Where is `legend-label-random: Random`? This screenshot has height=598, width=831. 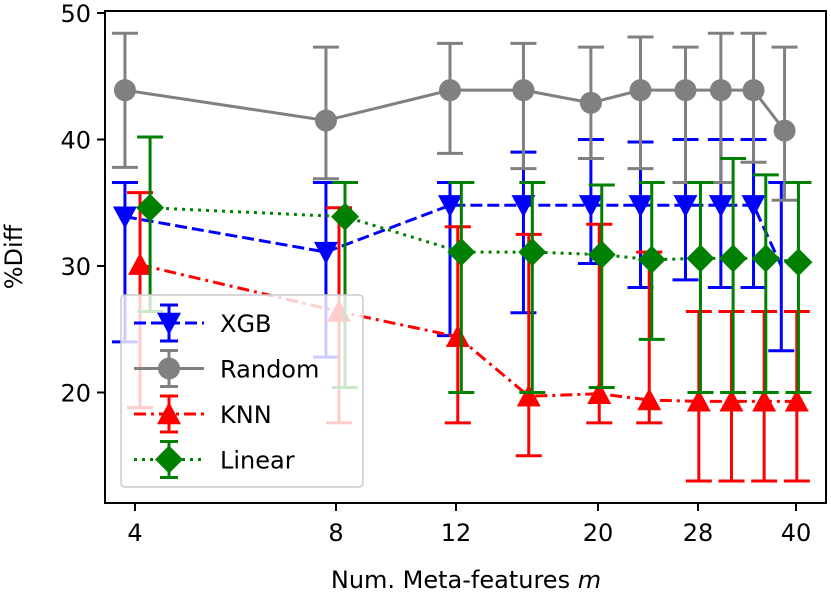 legend-label-random: Random is located at coordinates (269, 370).